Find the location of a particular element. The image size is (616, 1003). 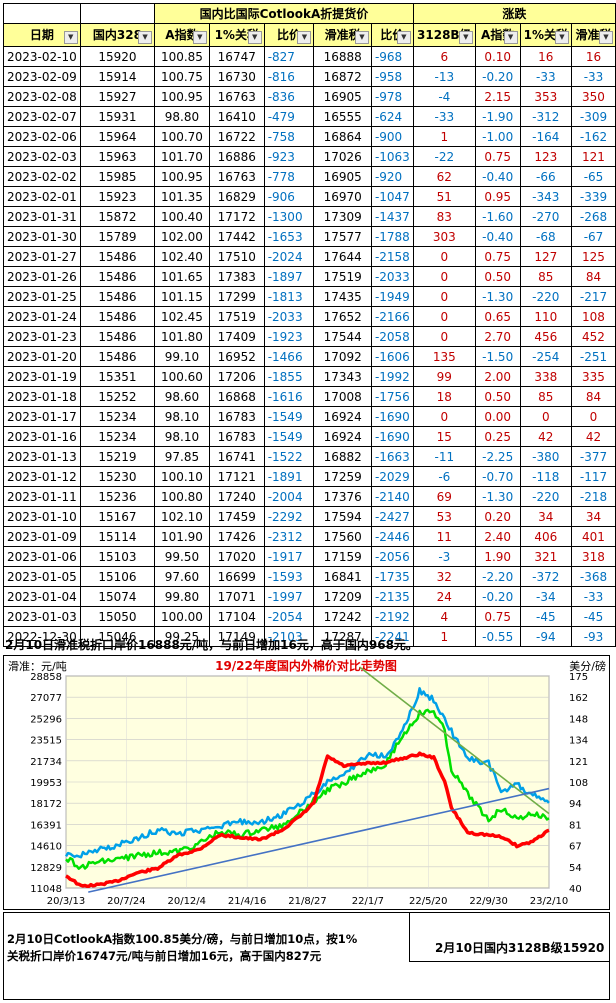

table-cell: -479 is located at coordinates (289, 116).